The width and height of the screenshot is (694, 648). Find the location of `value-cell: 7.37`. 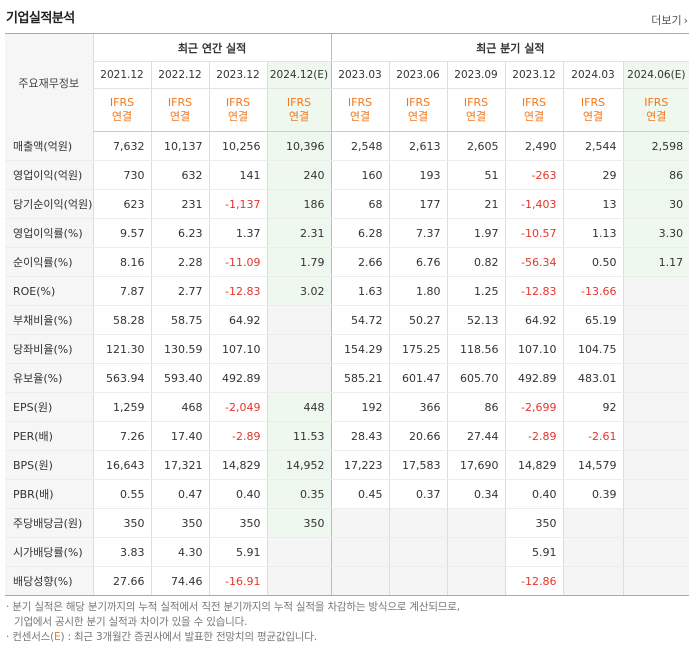

value-cell: 7.37 is located at coordinates (418, 233).